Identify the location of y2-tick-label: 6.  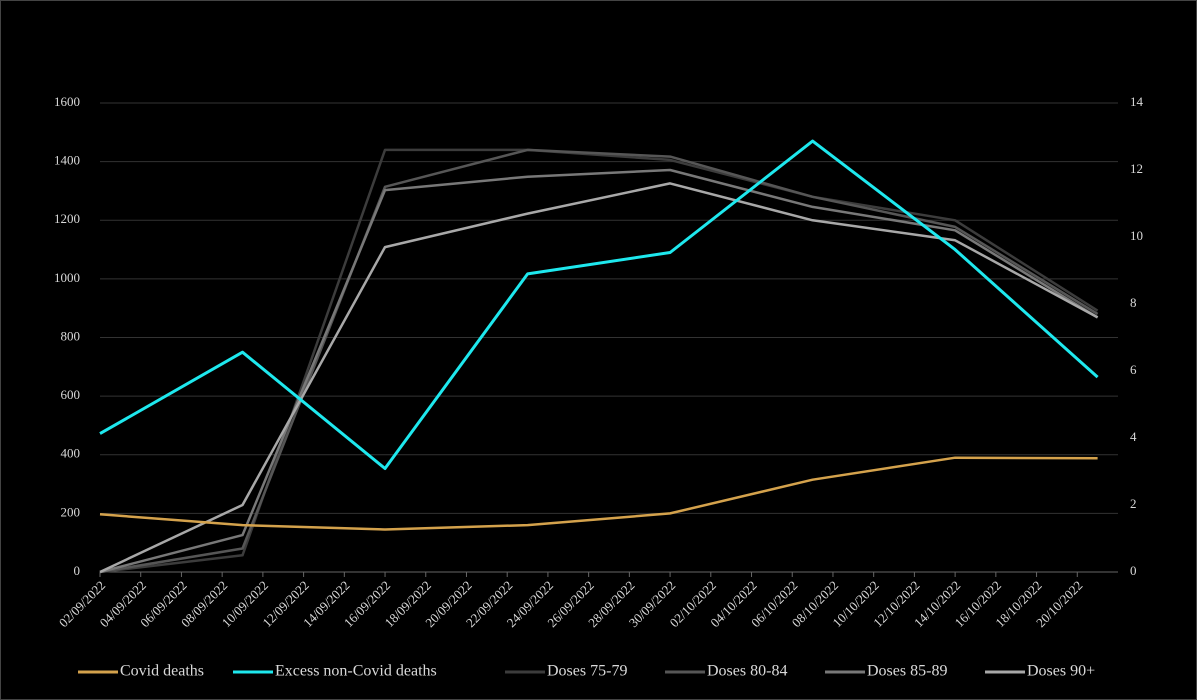
(1133, 369).